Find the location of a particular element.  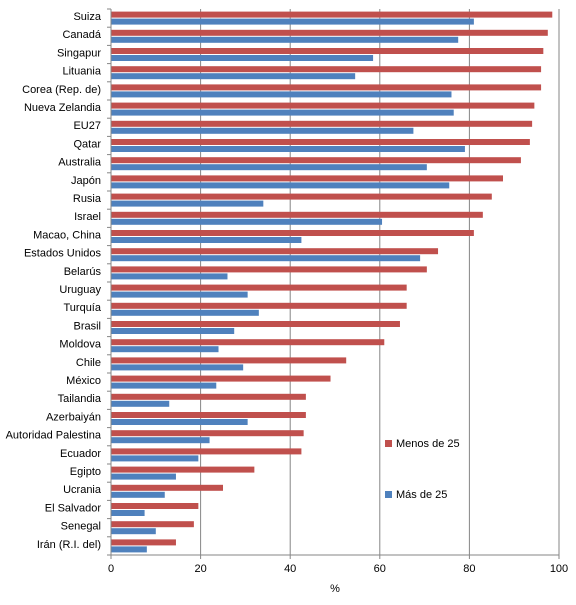

category-label: EU27 is located at coordinates (87, 126).